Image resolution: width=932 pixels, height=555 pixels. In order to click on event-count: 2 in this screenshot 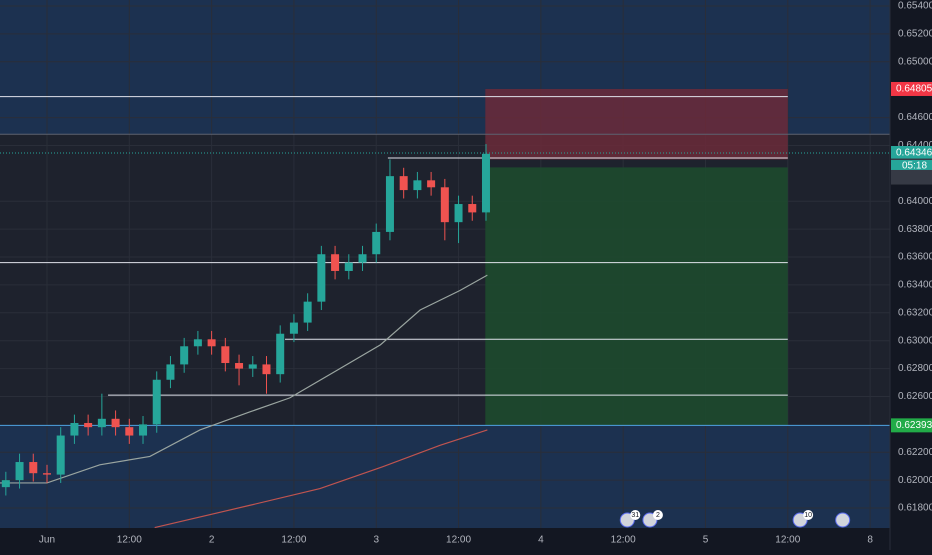, I will do `click(658, 515)`.